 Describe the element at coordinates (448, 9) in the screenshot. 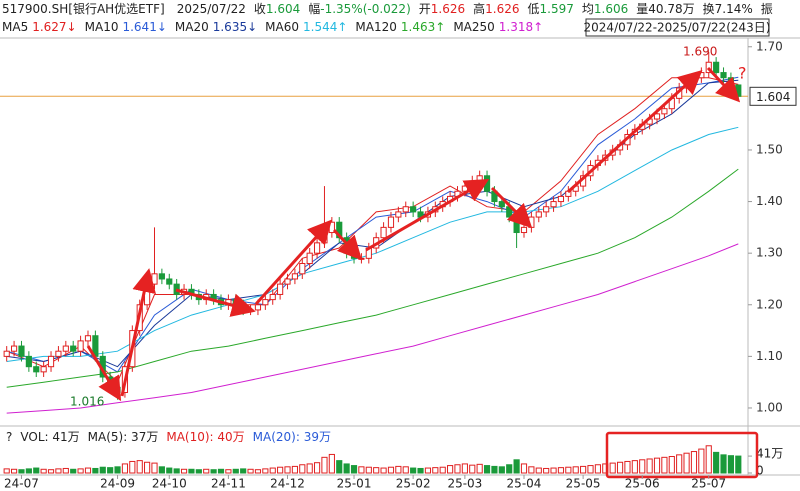

I see `quote-value: 1.626` at that location.